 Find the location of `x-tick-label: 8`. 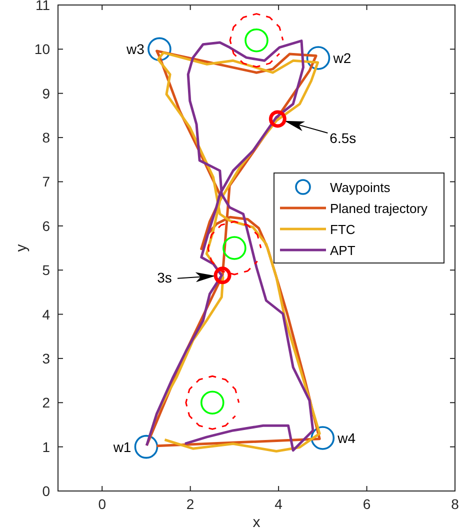

x-tick-label: 8 is located at coordinates (455, 504).